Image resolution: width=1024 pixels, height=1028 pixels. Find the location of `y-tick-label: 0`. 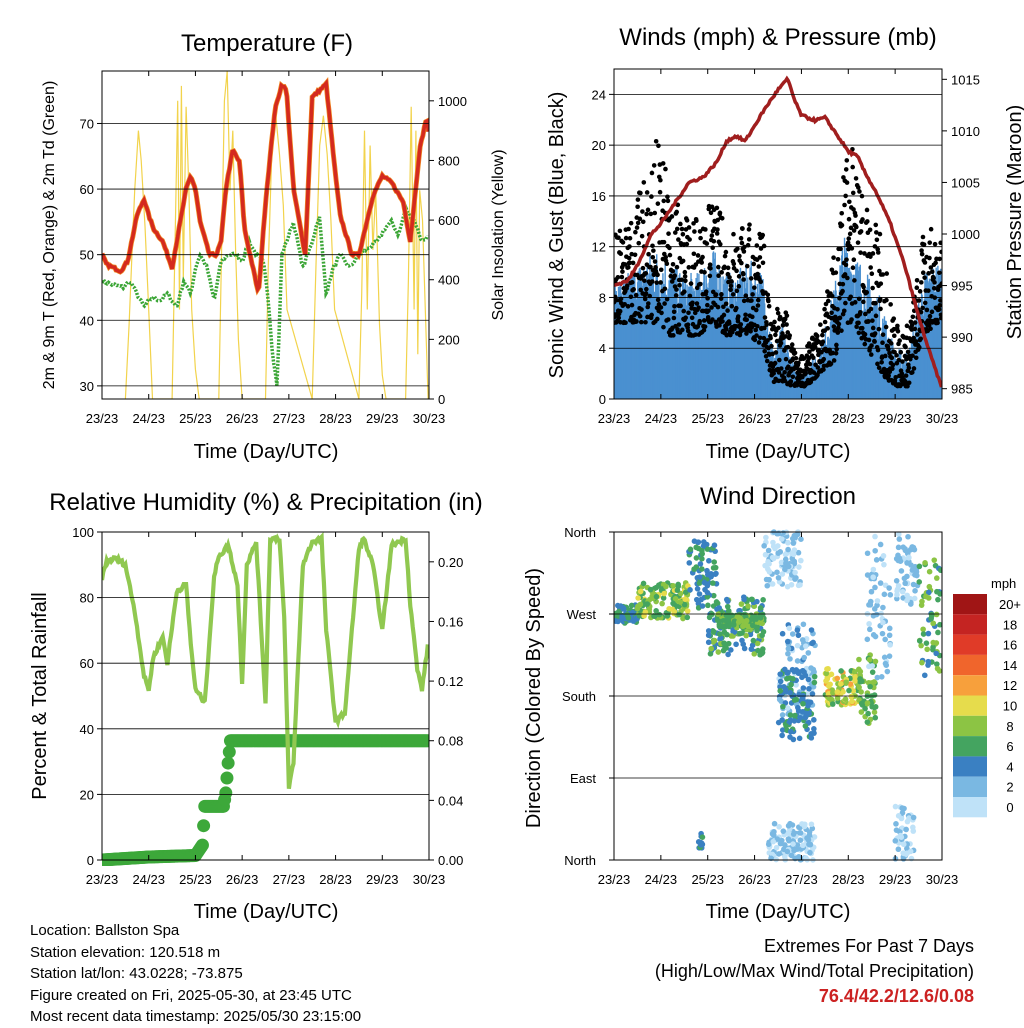

y-tick-label: 0 is located at coordinates (90, 860).